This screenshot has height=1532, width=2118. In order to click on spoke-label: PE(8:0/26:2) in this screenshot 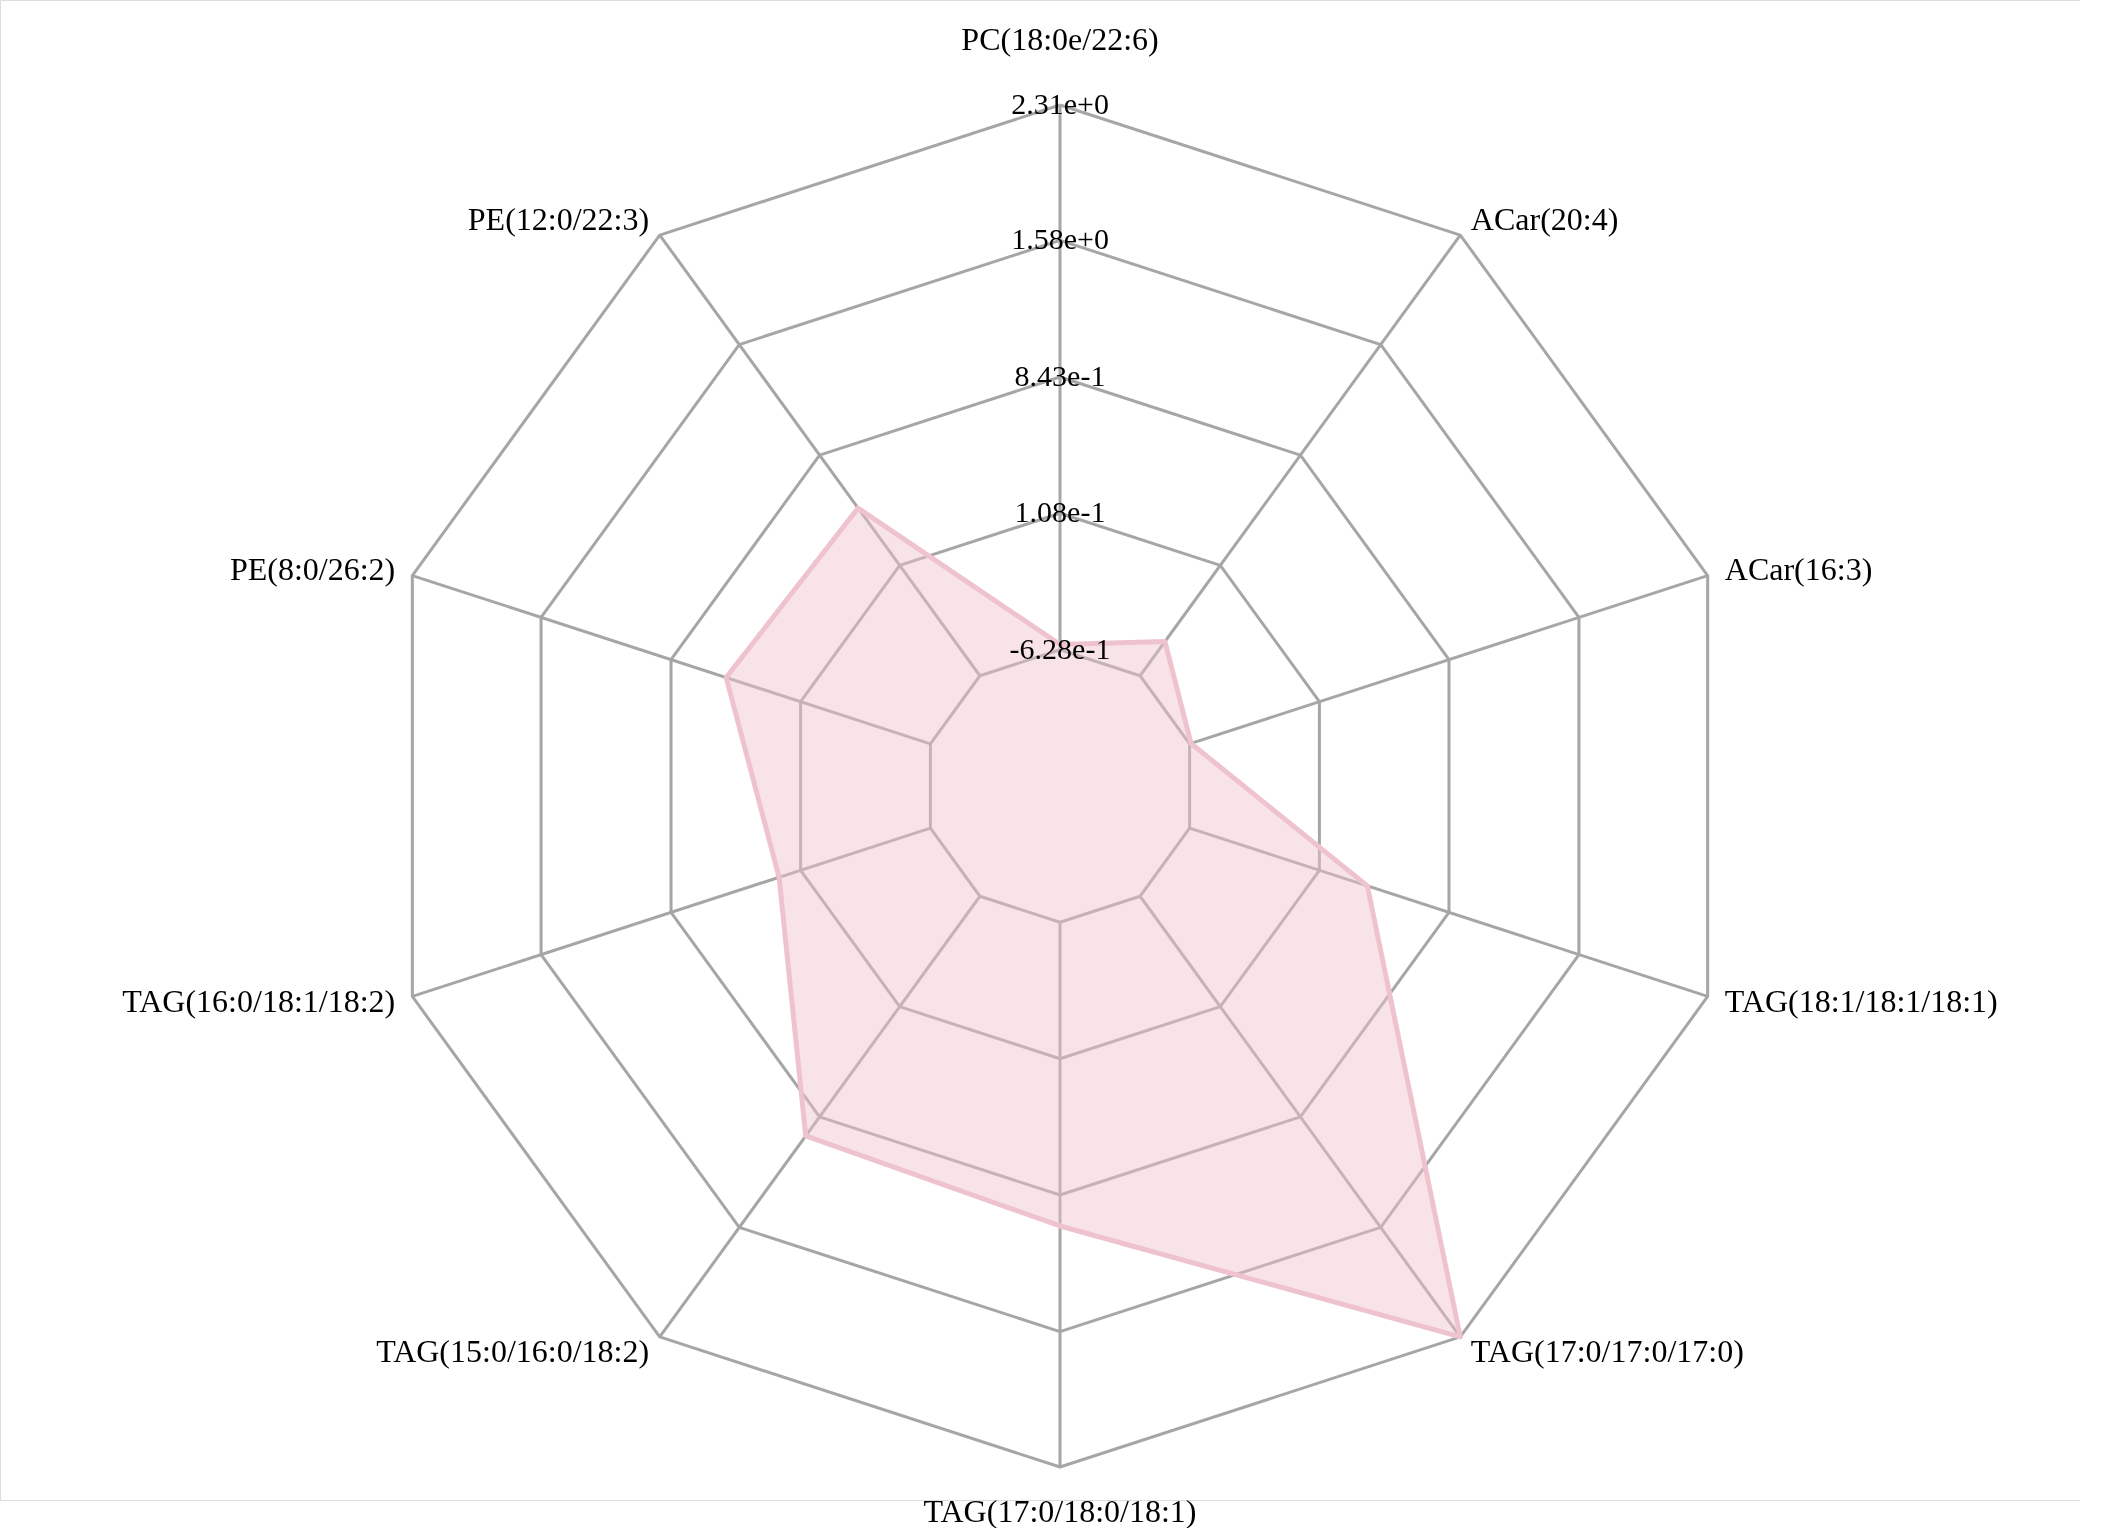, I will do `click(312, 569)`.